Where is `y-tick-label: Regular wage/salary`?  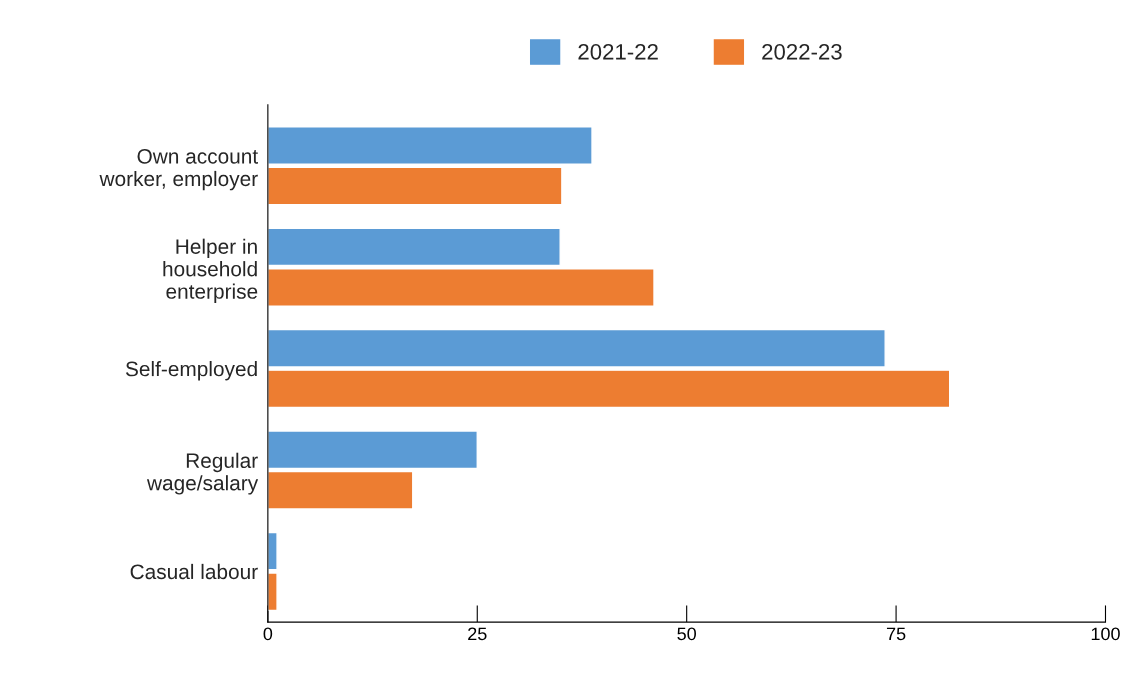 y-tick-label: Regular wage/salary is located at coordinates (202, 473).